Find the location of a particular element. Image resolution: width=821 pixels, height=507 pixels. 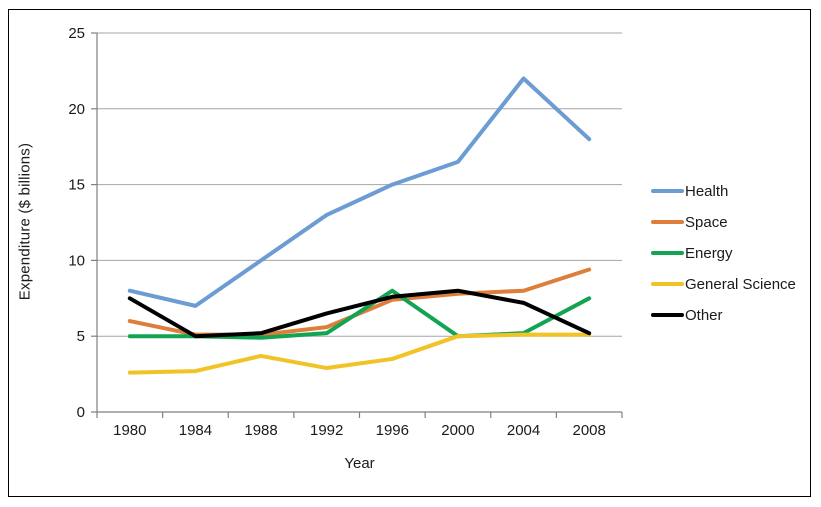

legend-item-energy: Energy is located at coordinates (723, 253).